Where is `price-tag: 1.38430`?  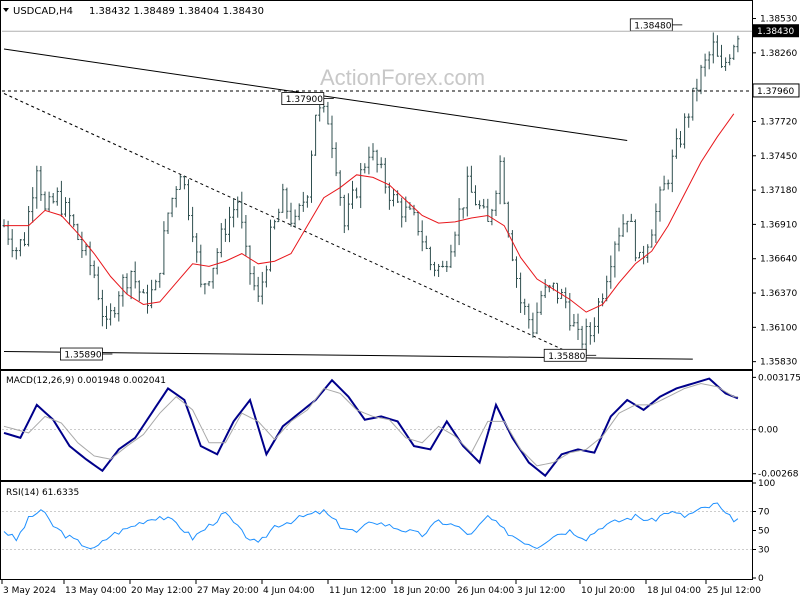
price-tag: 1.38430 is located at coordinates (775, 32).